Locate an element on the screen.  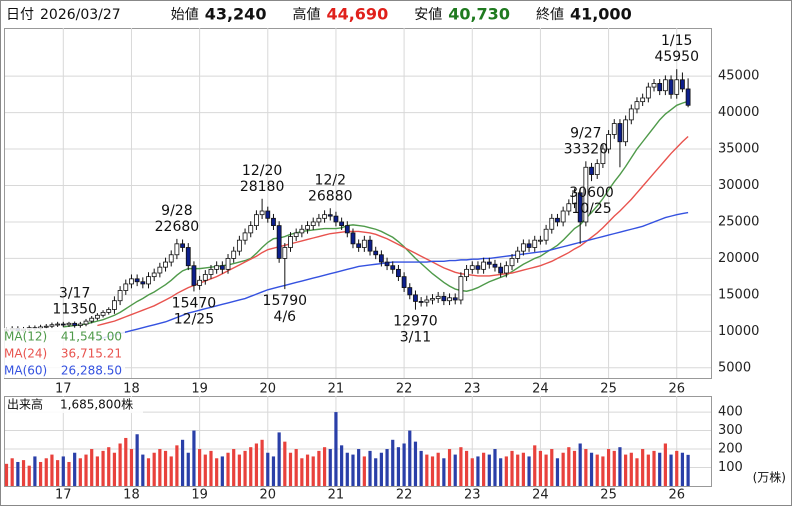
annotation-date: 1/15 is located at coordinates (676, 41).